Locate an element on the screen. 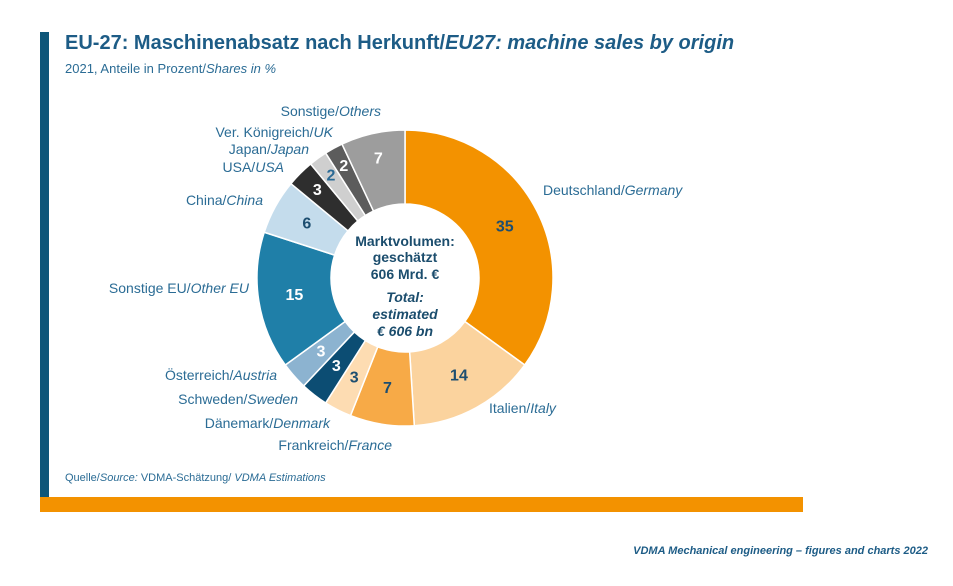 The width and height of the screenshot is (953, 586). chart-title-de: EU-27: Maschinenabsatz nach Herkunft/ is located at coordinates (255, 43).